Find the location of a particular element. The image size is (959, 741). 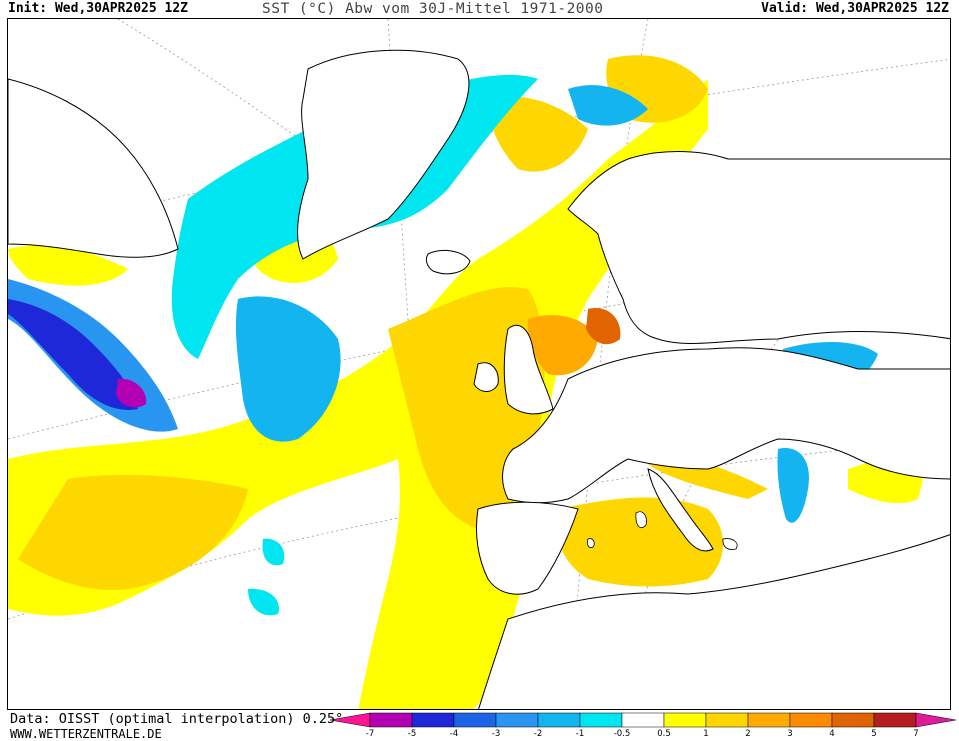

ireland is located at coordinates (486, 377).